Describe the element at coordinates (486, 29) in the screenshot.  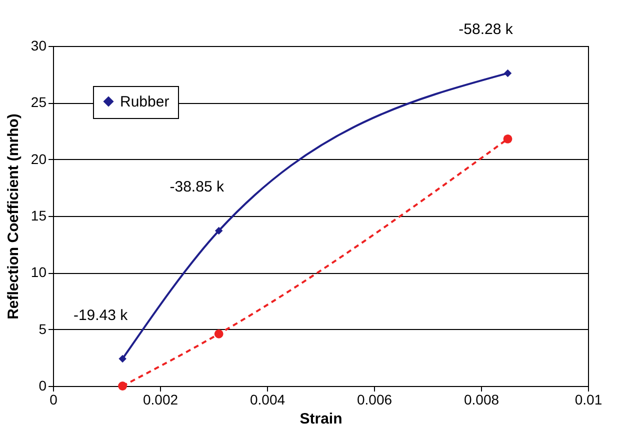
I see `annotation: -58.28 k` at that location.